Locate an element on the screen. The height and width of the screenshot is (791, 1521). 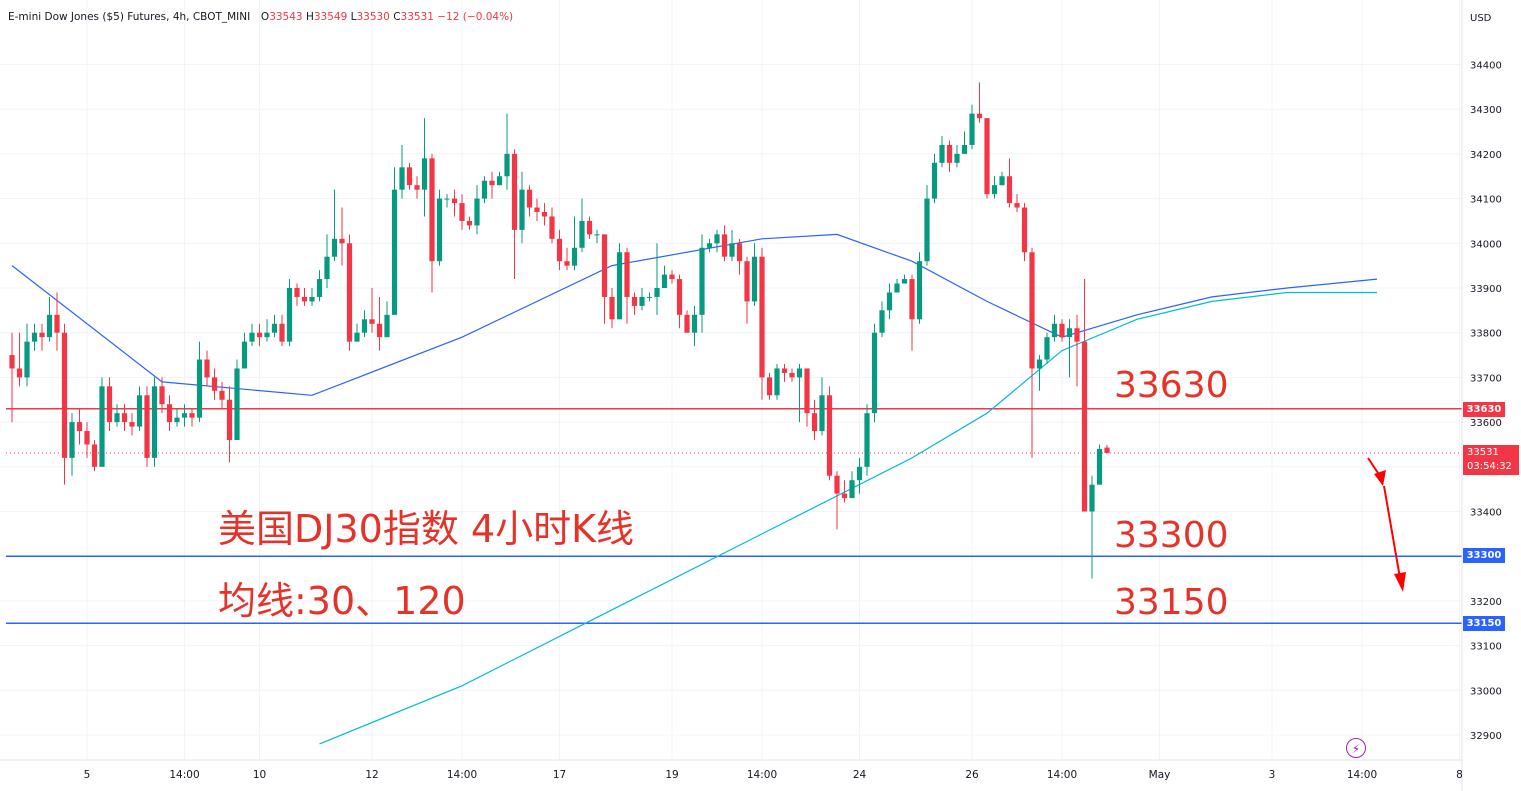
annotation-title: 美国DJ30指数 4小时K线 is located at coordinates (426, 529).